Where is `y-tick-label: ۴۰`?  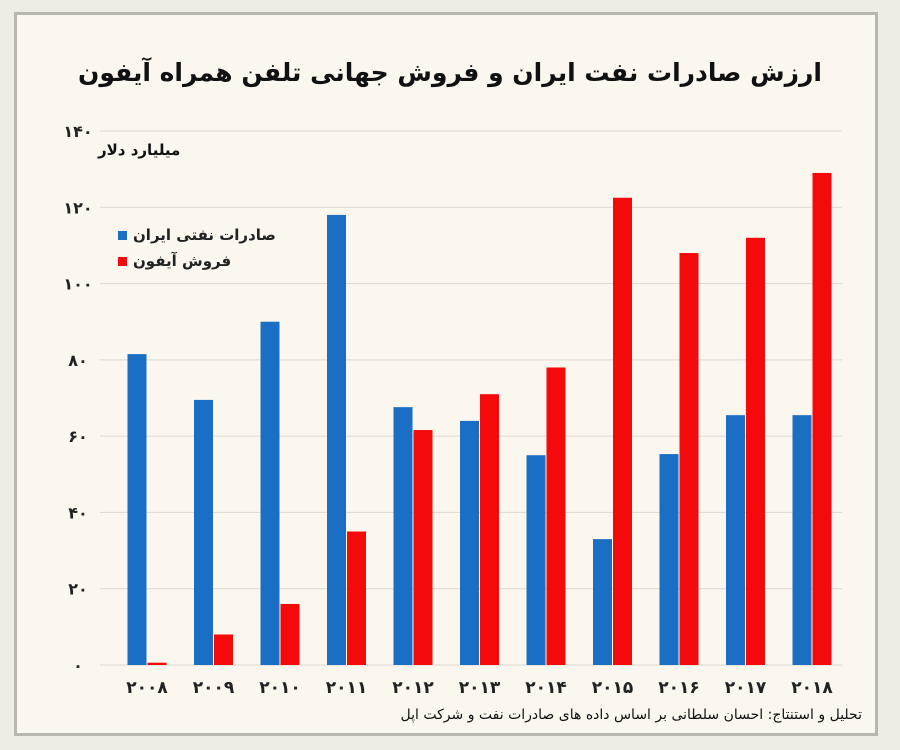
y-tick-label: ۴۰ is located at coordinates (78, 512).